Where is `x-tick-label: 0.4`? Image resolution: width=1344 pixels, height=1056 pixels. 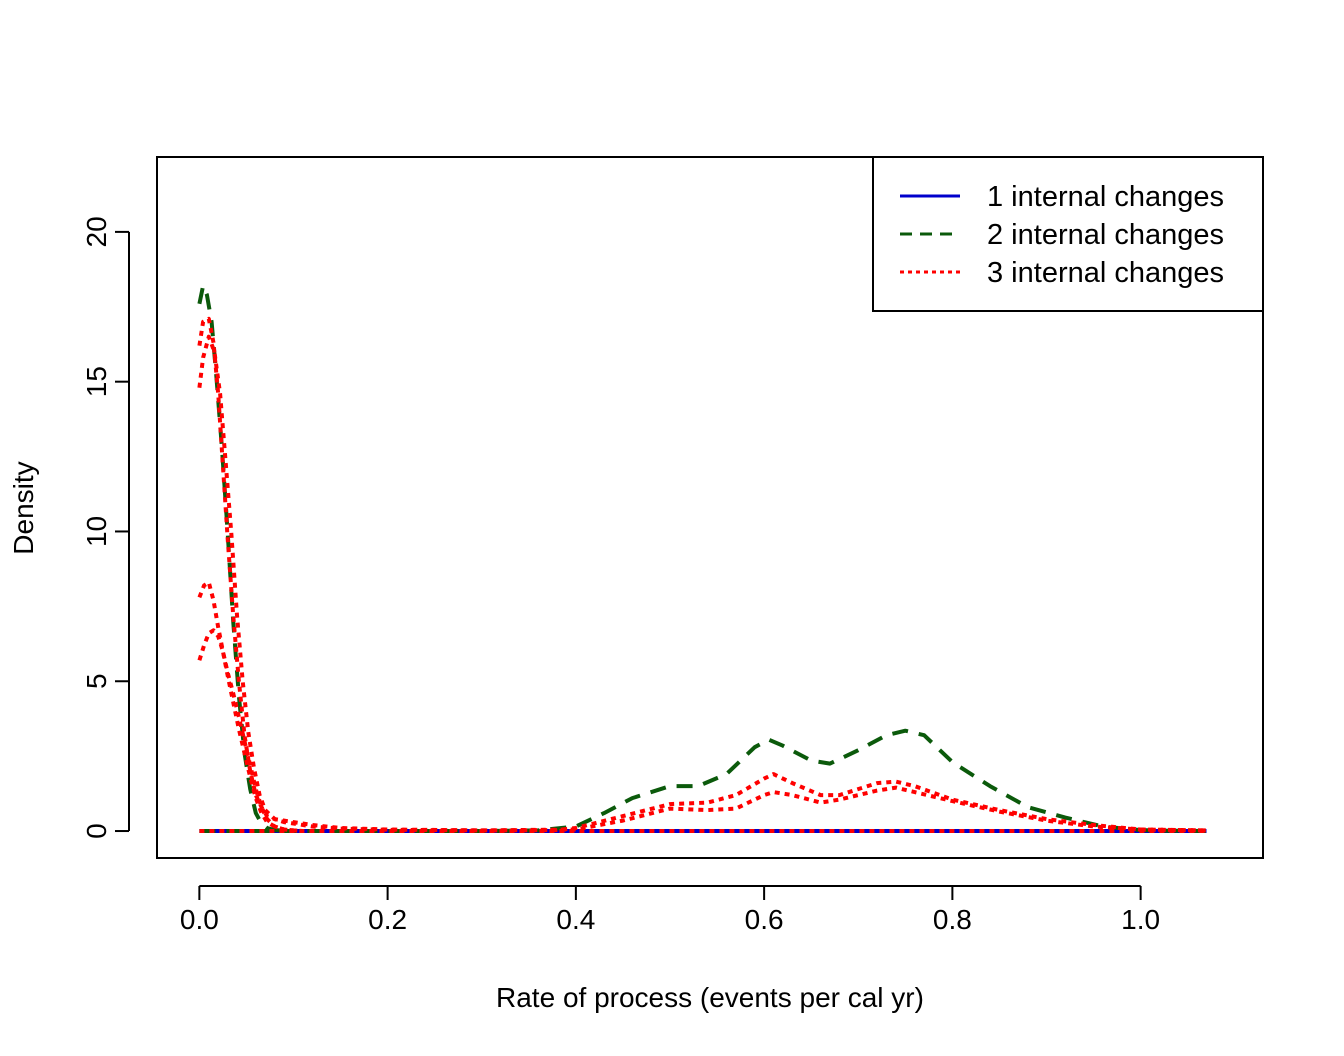 x-tick-label: 0.4 is located at coordinates (575, 919).